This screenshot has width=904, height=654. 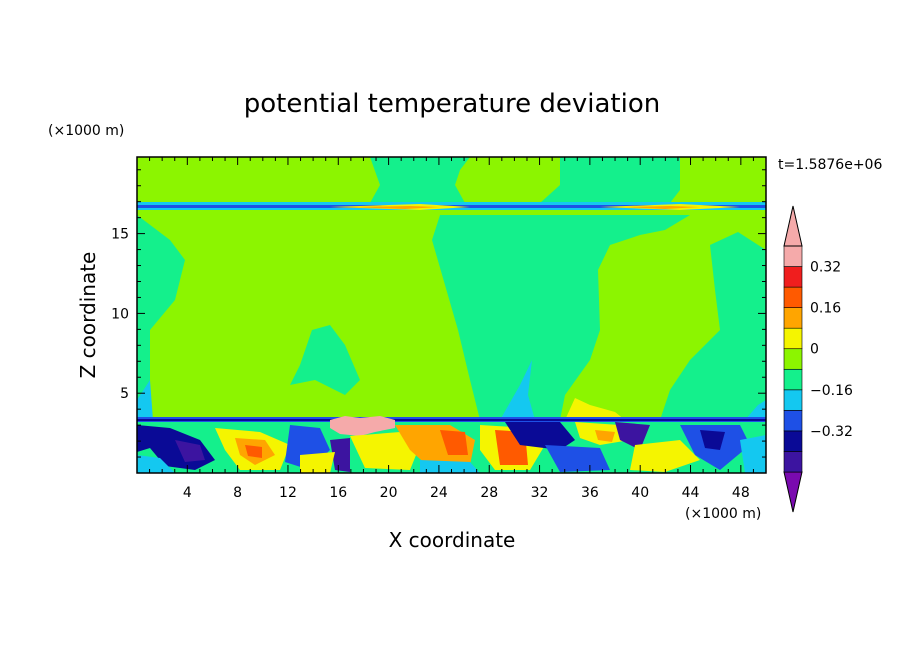 What do you see at coordinates (723, 514) in the screenshot?
I see `x-unit-label: (×1000 m)` at bounding box center [723, 514].